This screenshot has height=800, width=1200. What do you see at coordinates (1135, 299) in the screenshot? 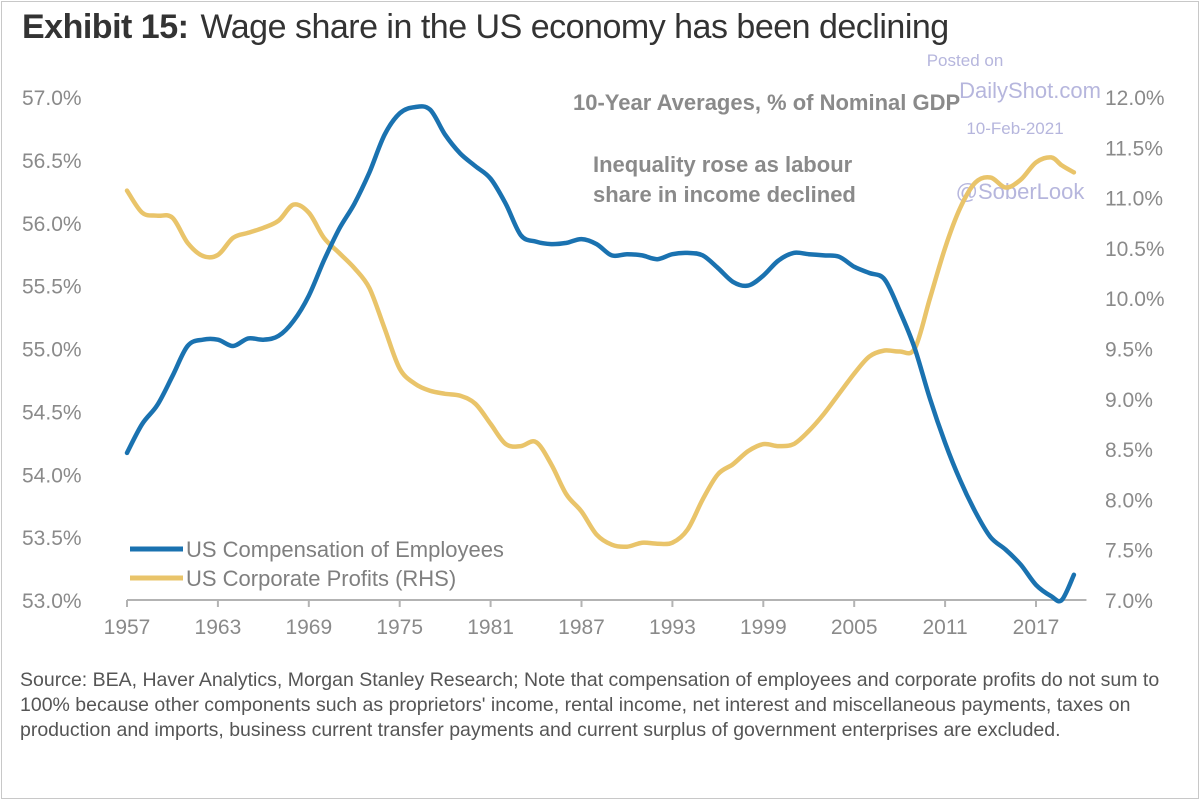
I see `y-right-tick-label: 10.0%` at bounding box center [1135, 299].